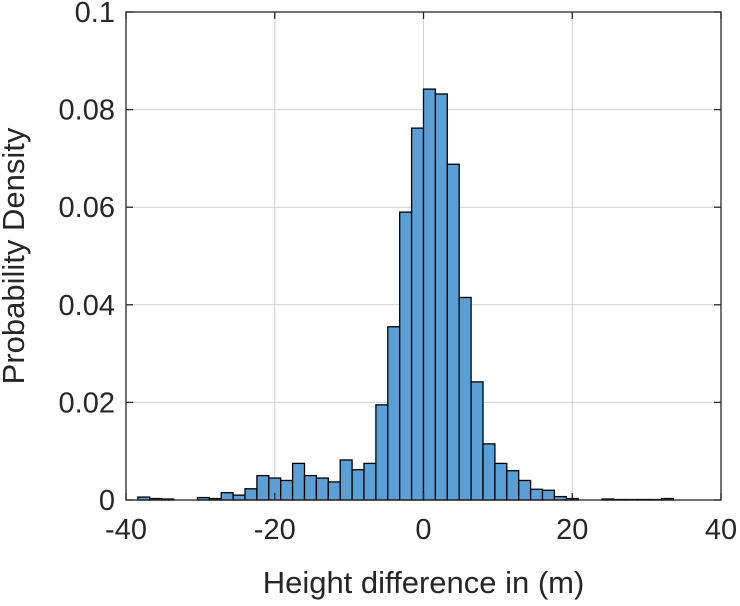  I want to click on y-tick-label-5: 0.1, so click(95, 14).